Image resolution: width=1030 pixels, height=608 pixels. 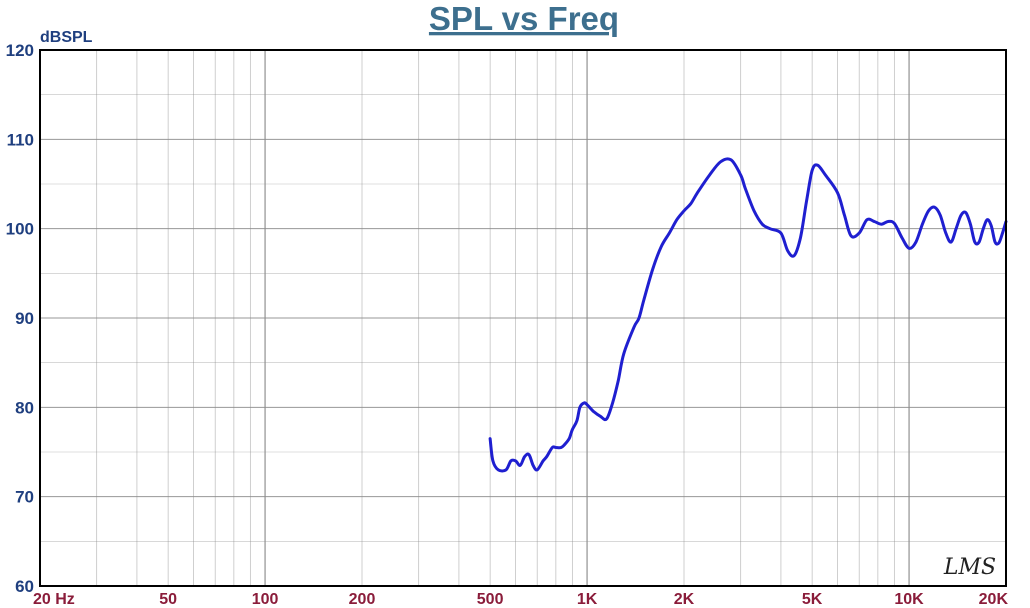 I want to click on y-tick-label: 120, so click(x=20, y=50).